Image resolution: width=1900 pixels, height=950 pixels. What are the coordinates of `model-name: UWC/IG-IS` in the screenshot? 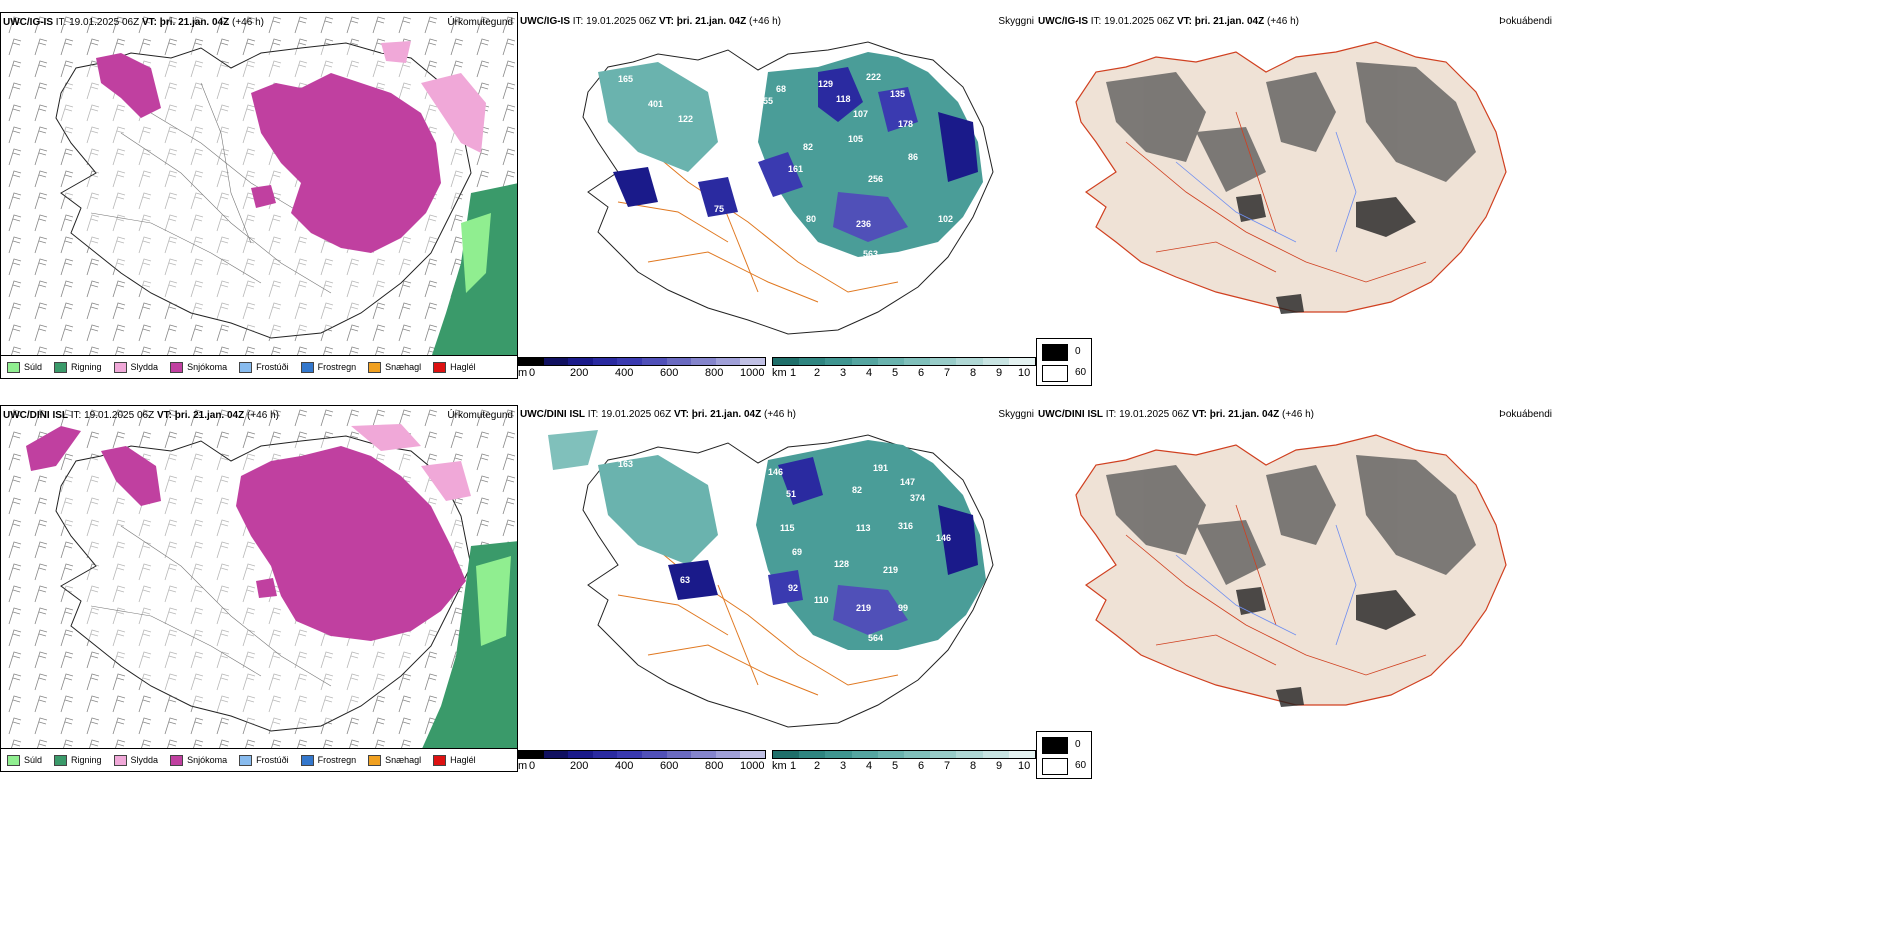 It's located at (28, 22).